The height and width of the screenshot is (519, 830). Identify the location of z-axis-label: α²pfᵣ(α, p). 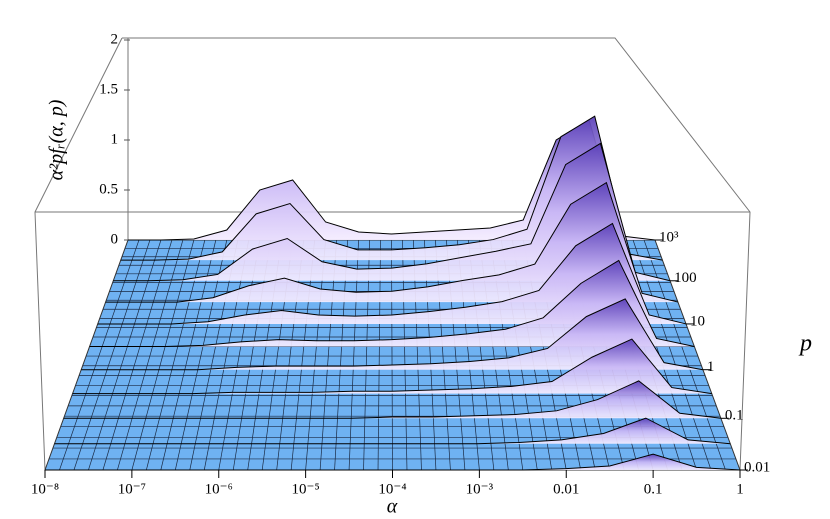
(57, 139).